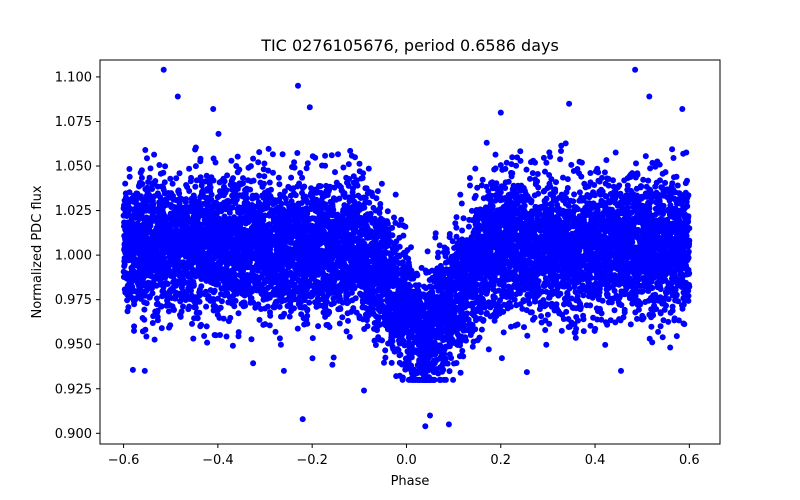  Describe the element at coordinates (409, 45) in the screenshot. I see `chart-title: TIC 0276105676, period 0.6586 days` at that location.